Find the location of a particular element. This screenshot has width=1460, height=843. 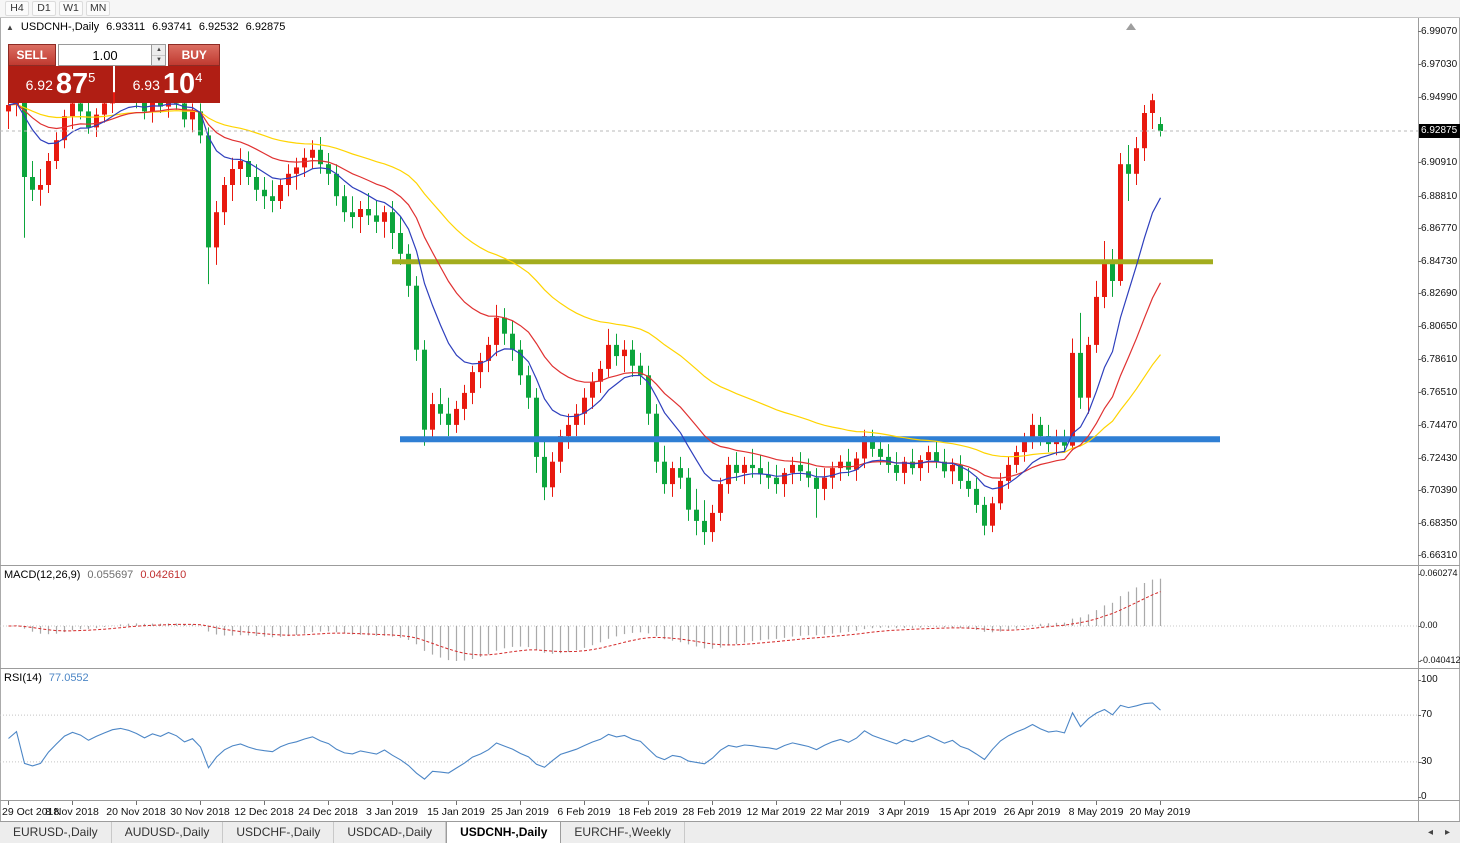

price-scale-label: 6.97030 is located at coordinates (1439, 64).